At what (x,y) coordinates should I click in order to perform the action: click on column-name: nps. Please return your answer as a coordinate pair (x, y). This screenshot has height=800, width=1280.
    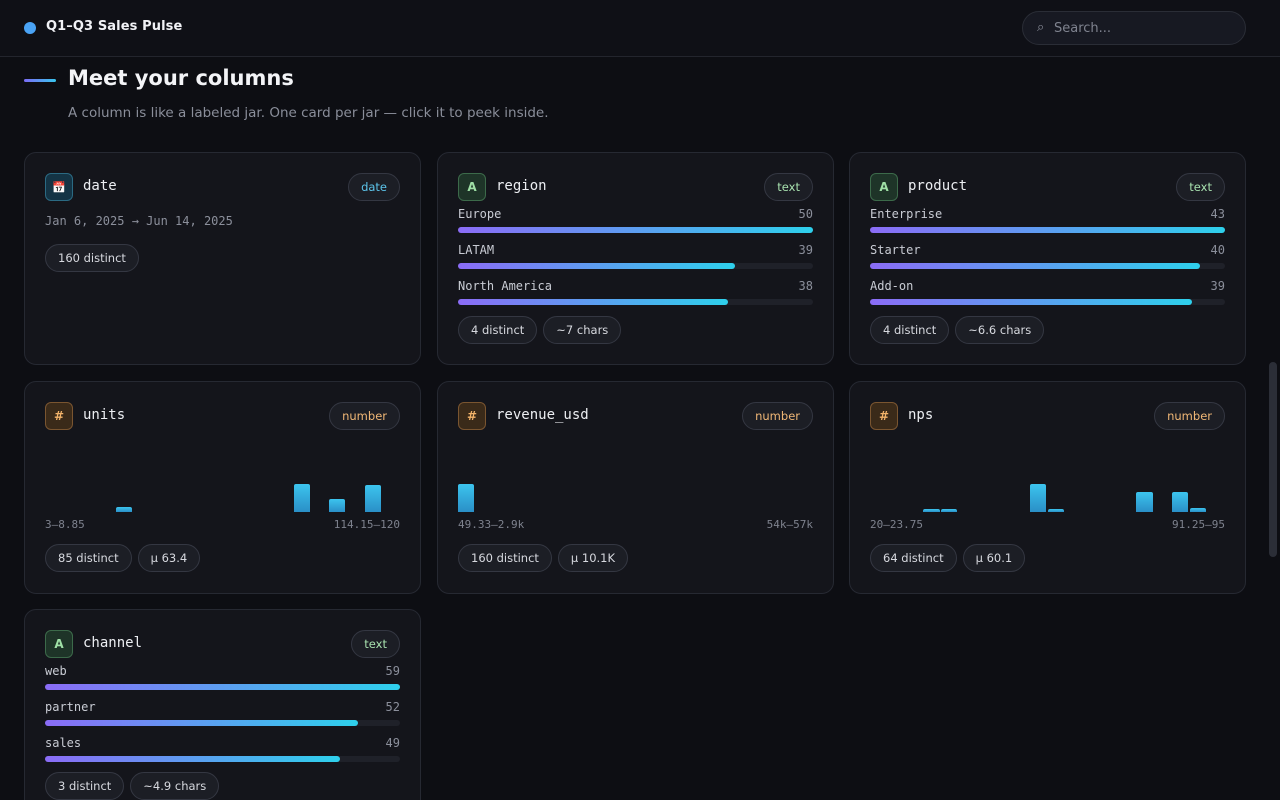
    Looking at the image, I should click on (921, 415).